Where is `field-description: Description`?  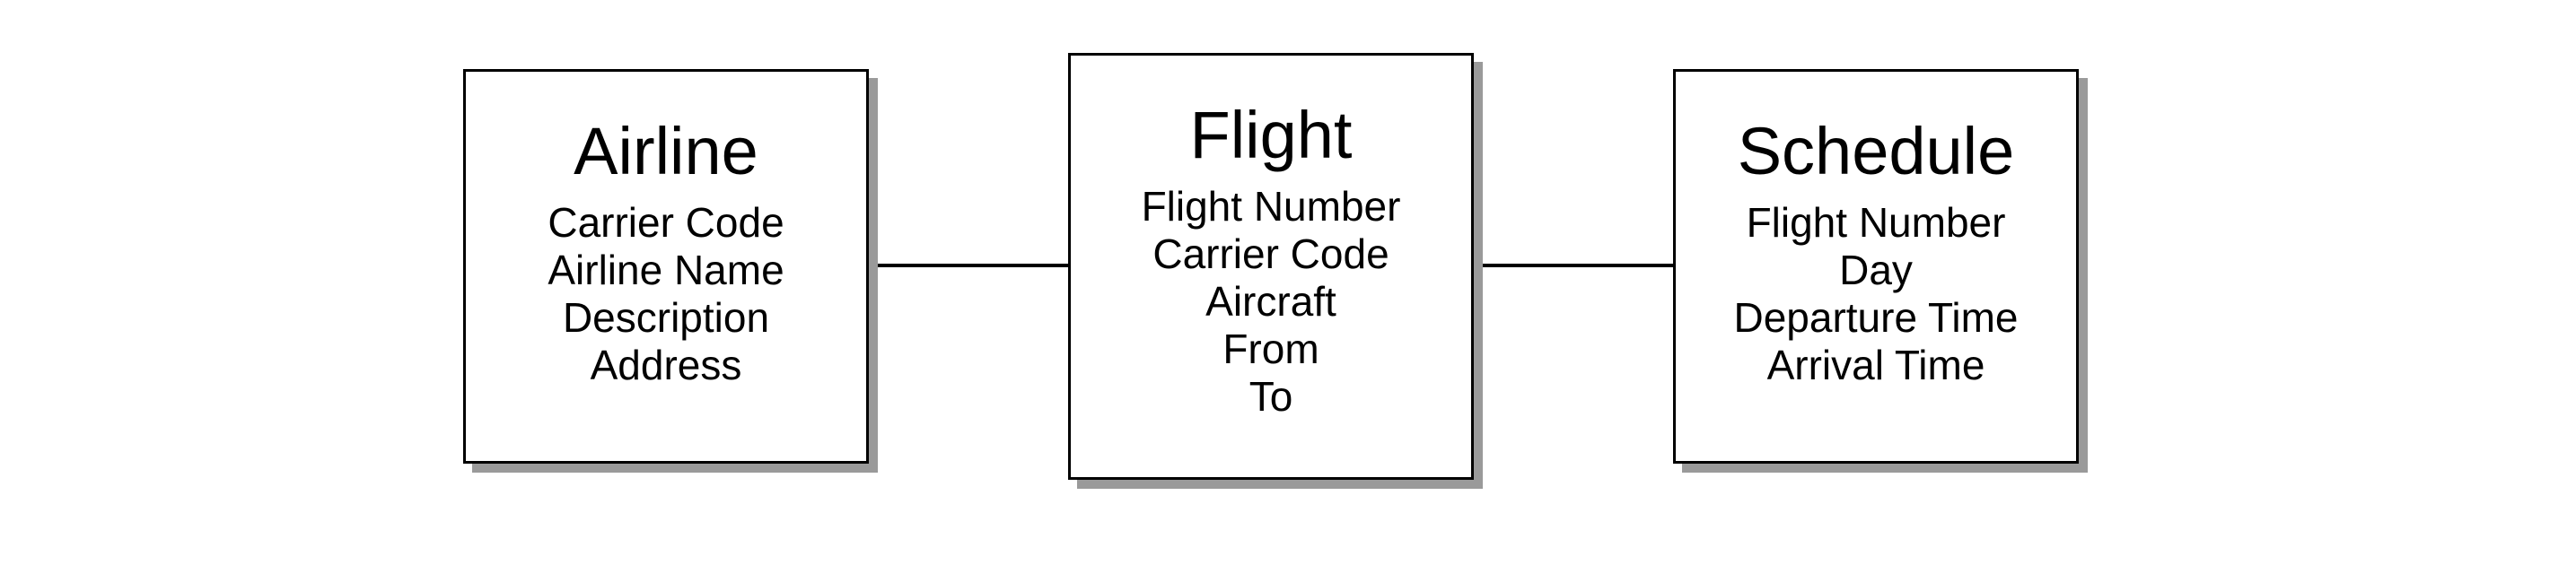
field-description: Description is located at coordinates (666, 317).